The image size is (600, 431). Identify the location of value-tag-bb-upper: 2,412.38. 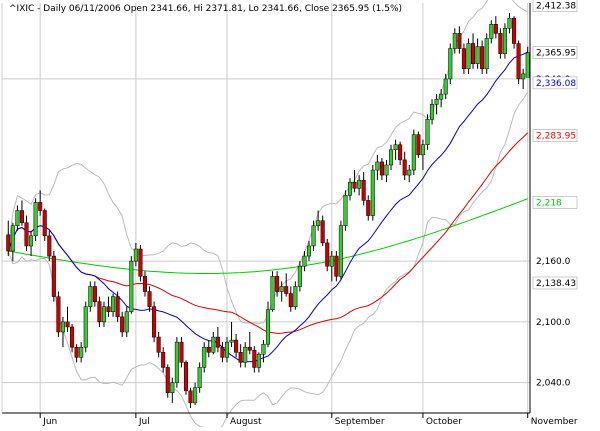
(555, 6).